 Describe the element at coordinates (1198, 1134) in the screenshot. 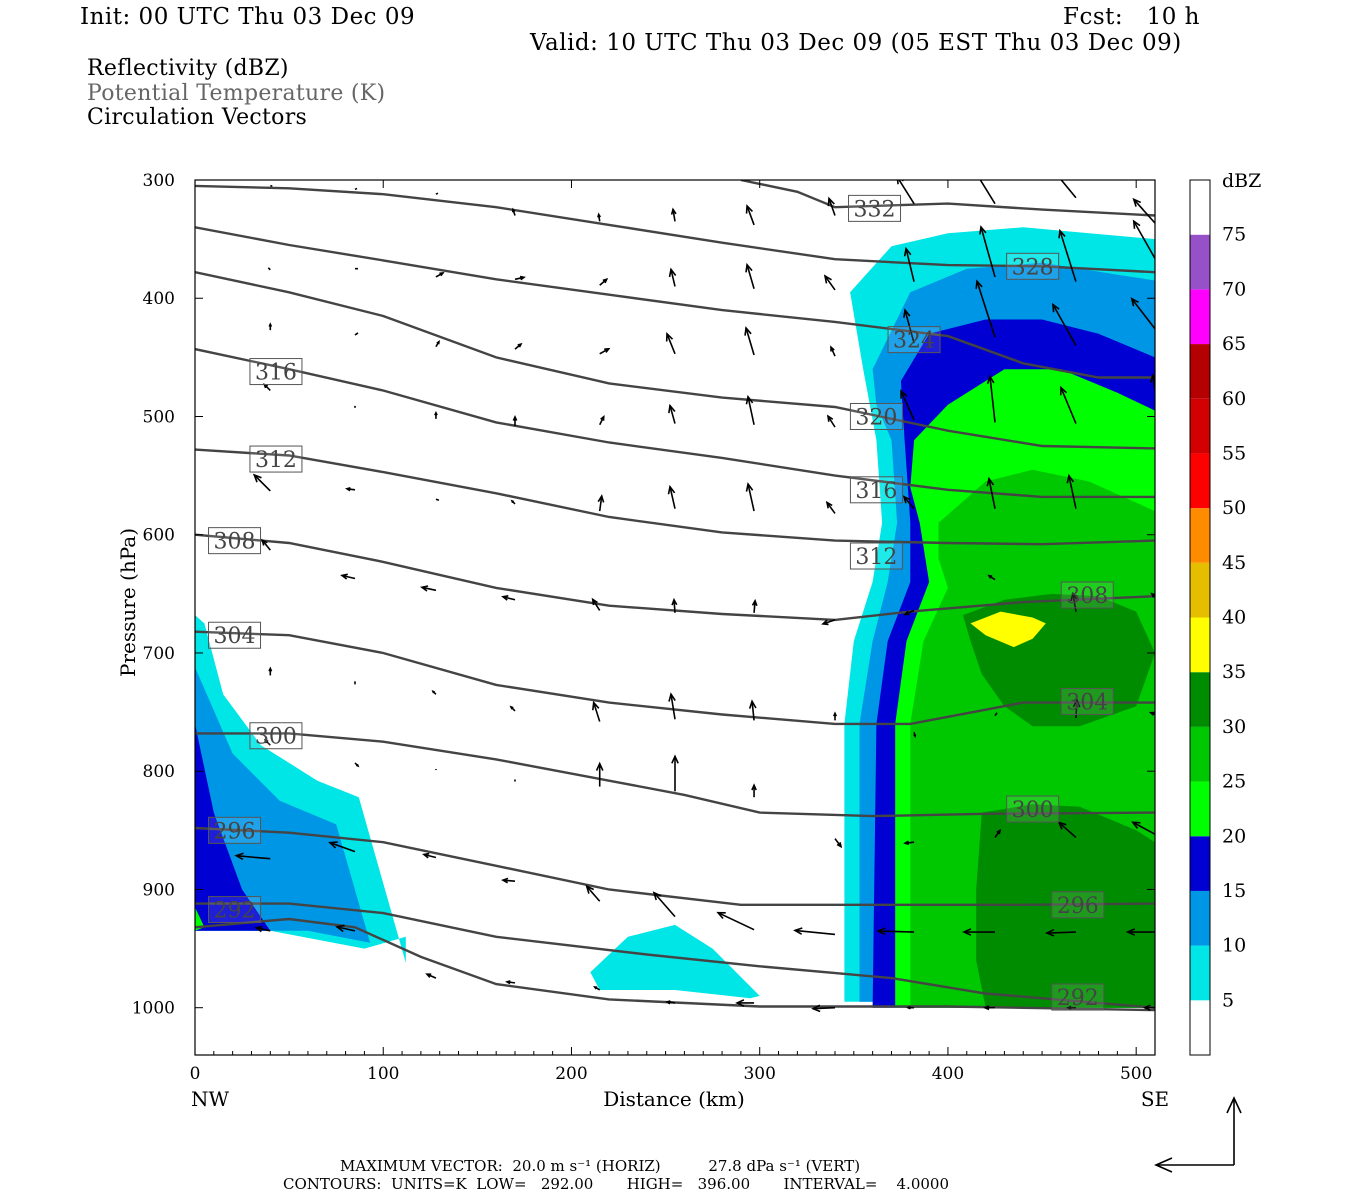

I see `reference-vector-icon` at that location.